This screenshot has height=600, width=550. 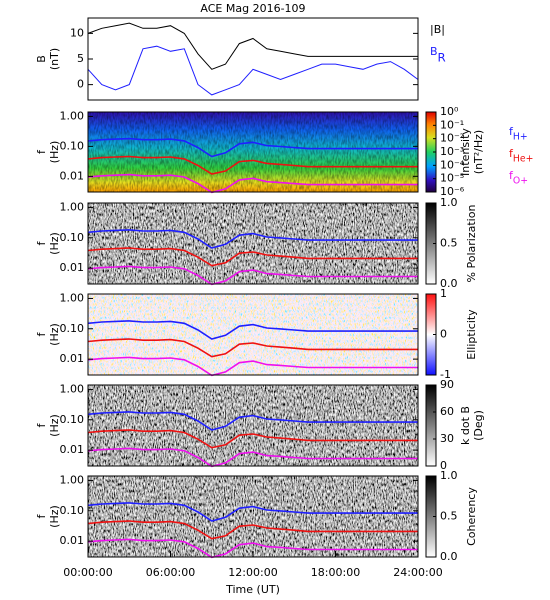 What do you see at coordinates (447, 384) in the screenshot?
I see `colorbar-tick-label: 90` at bounding box center [447, 384].